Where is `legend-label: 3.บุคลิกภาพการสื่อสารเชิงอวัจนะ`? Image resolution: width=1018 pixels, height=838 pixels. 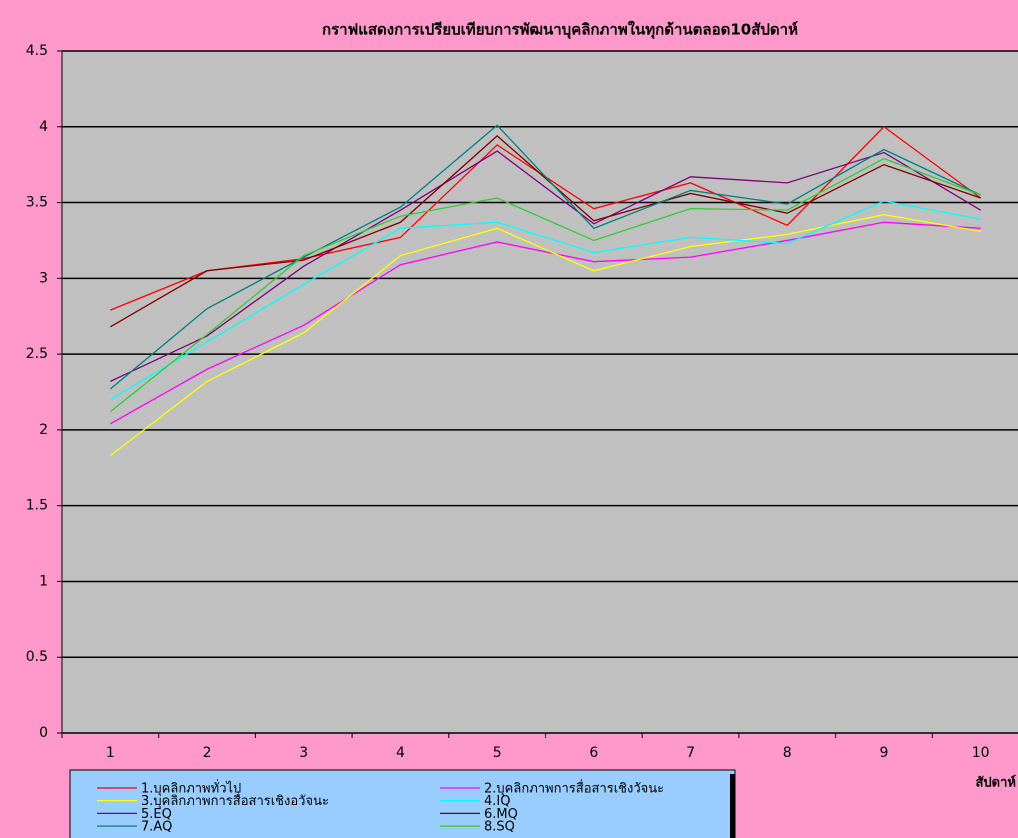
legend-label: 3.บุคลิกภาพการสื่อสารเชิงอวัจนะ is located at coordinates (235, 800).